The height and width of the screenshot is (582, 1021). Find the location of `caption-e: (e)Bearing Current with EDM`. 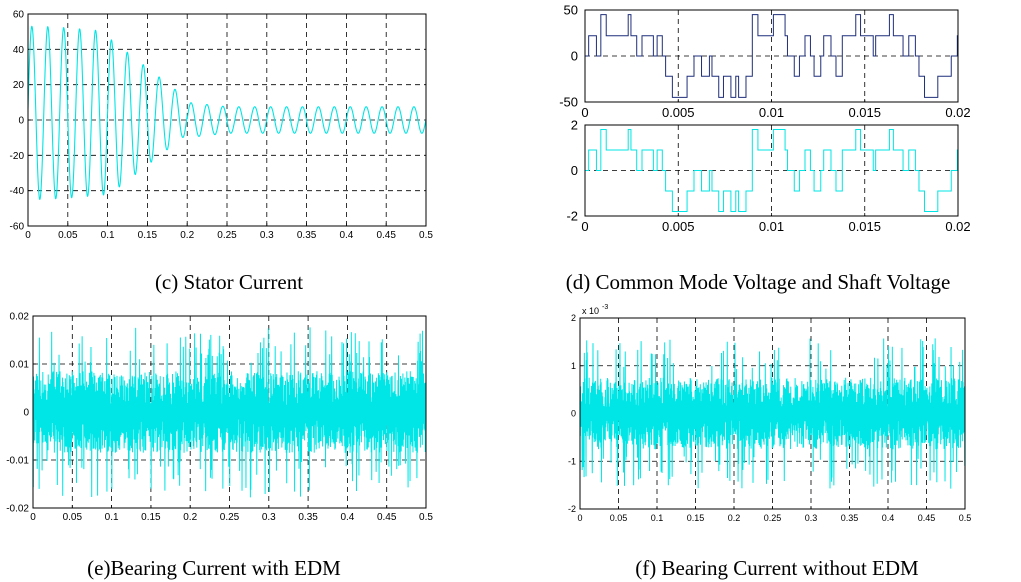

caption-e: (e)Bearing Current with EDM is located at coordinates (214, 568).